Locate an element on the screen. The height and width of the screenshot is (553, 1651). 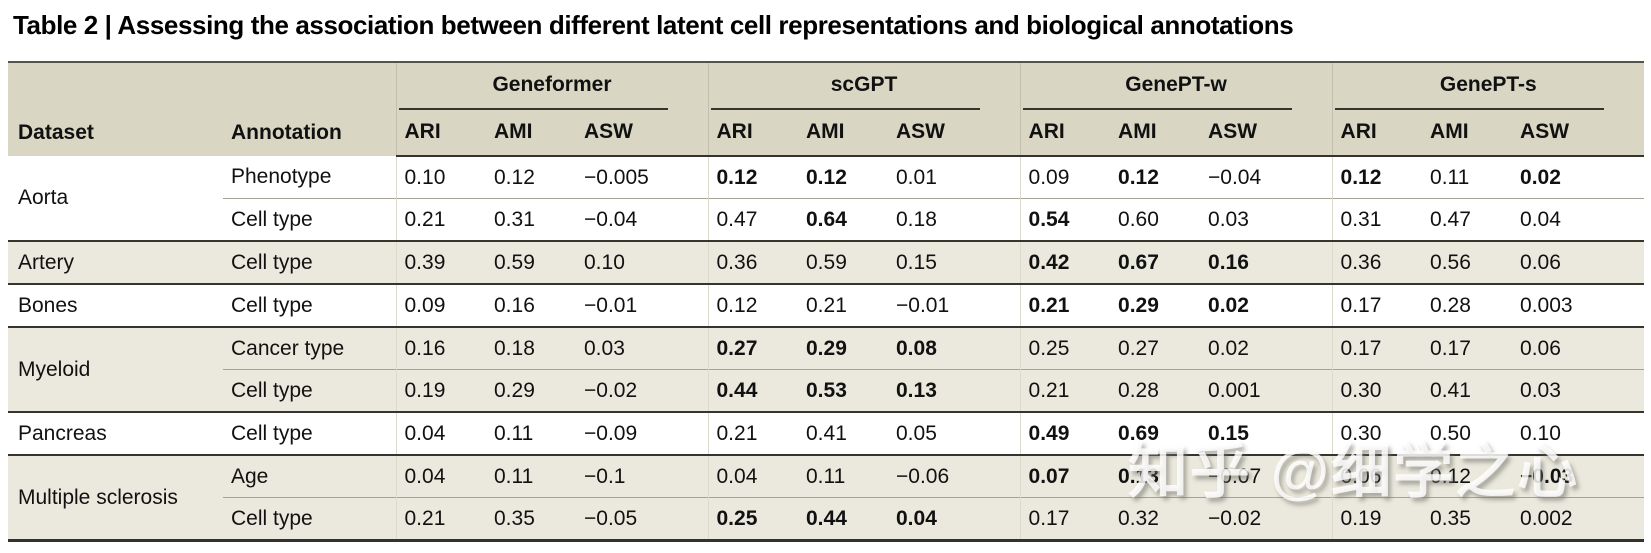
group-label: scGPT is located at coordinates (864, 84).